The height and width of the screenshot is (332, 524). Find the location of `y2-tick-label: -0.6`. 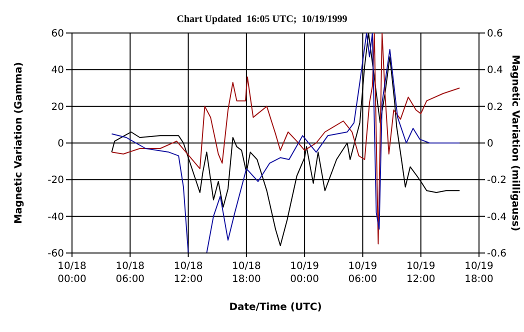

y2-tick-label: -0.6 is located at coordinates (497, 254).